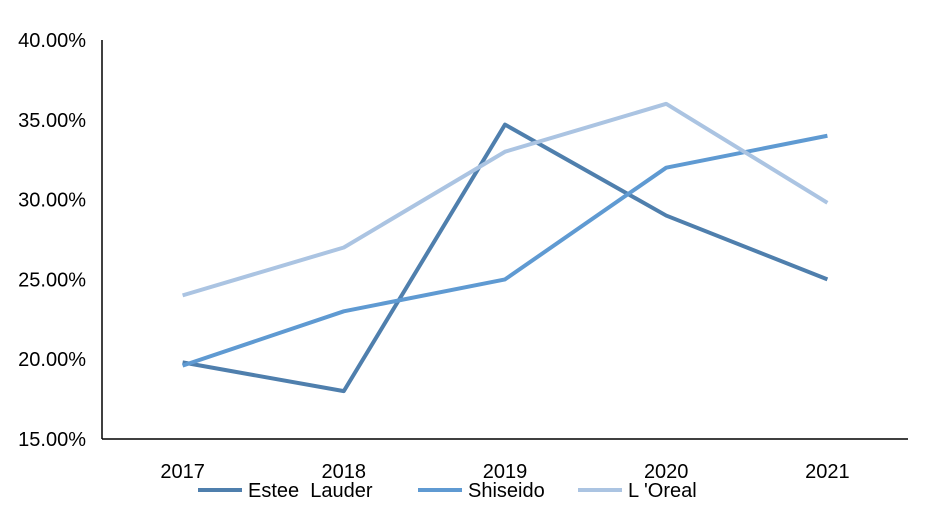 The height and width of the screenshot is (518, 932). I want to click on y-tick-label: 30.00%, so click(52, 201).